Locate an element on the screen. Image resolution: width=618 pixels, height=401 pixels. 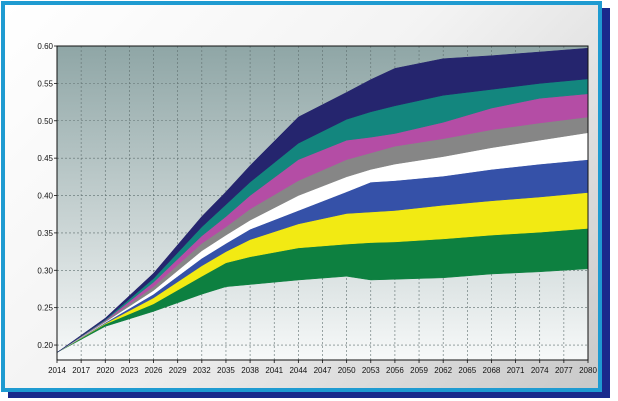
y-tick-label: 0.30 is located at coordinates (45, 270).